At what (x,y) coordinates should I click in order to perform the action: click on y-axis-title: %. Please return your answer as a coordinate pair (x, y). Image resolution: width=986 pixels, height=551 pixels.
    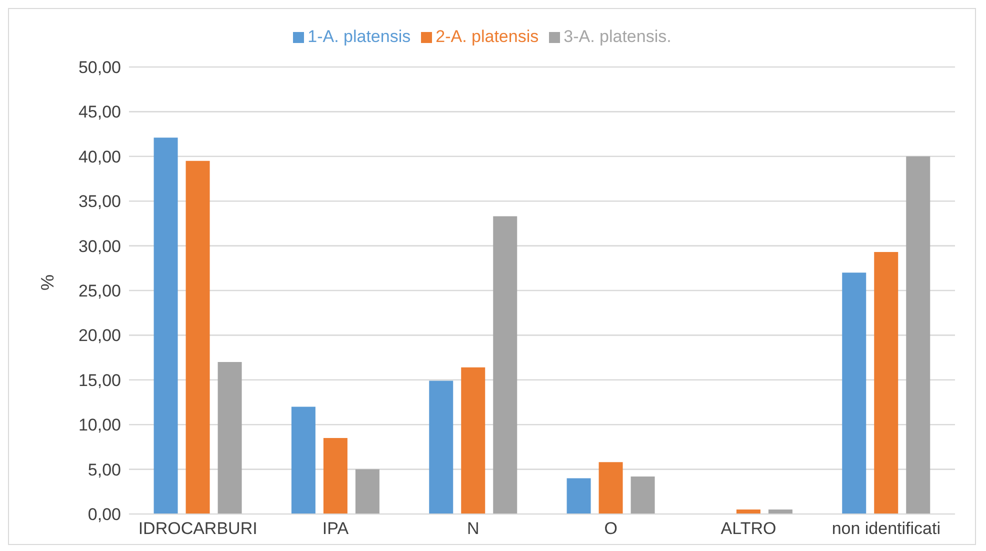
    Looking at the image, I should click on (47, 282).